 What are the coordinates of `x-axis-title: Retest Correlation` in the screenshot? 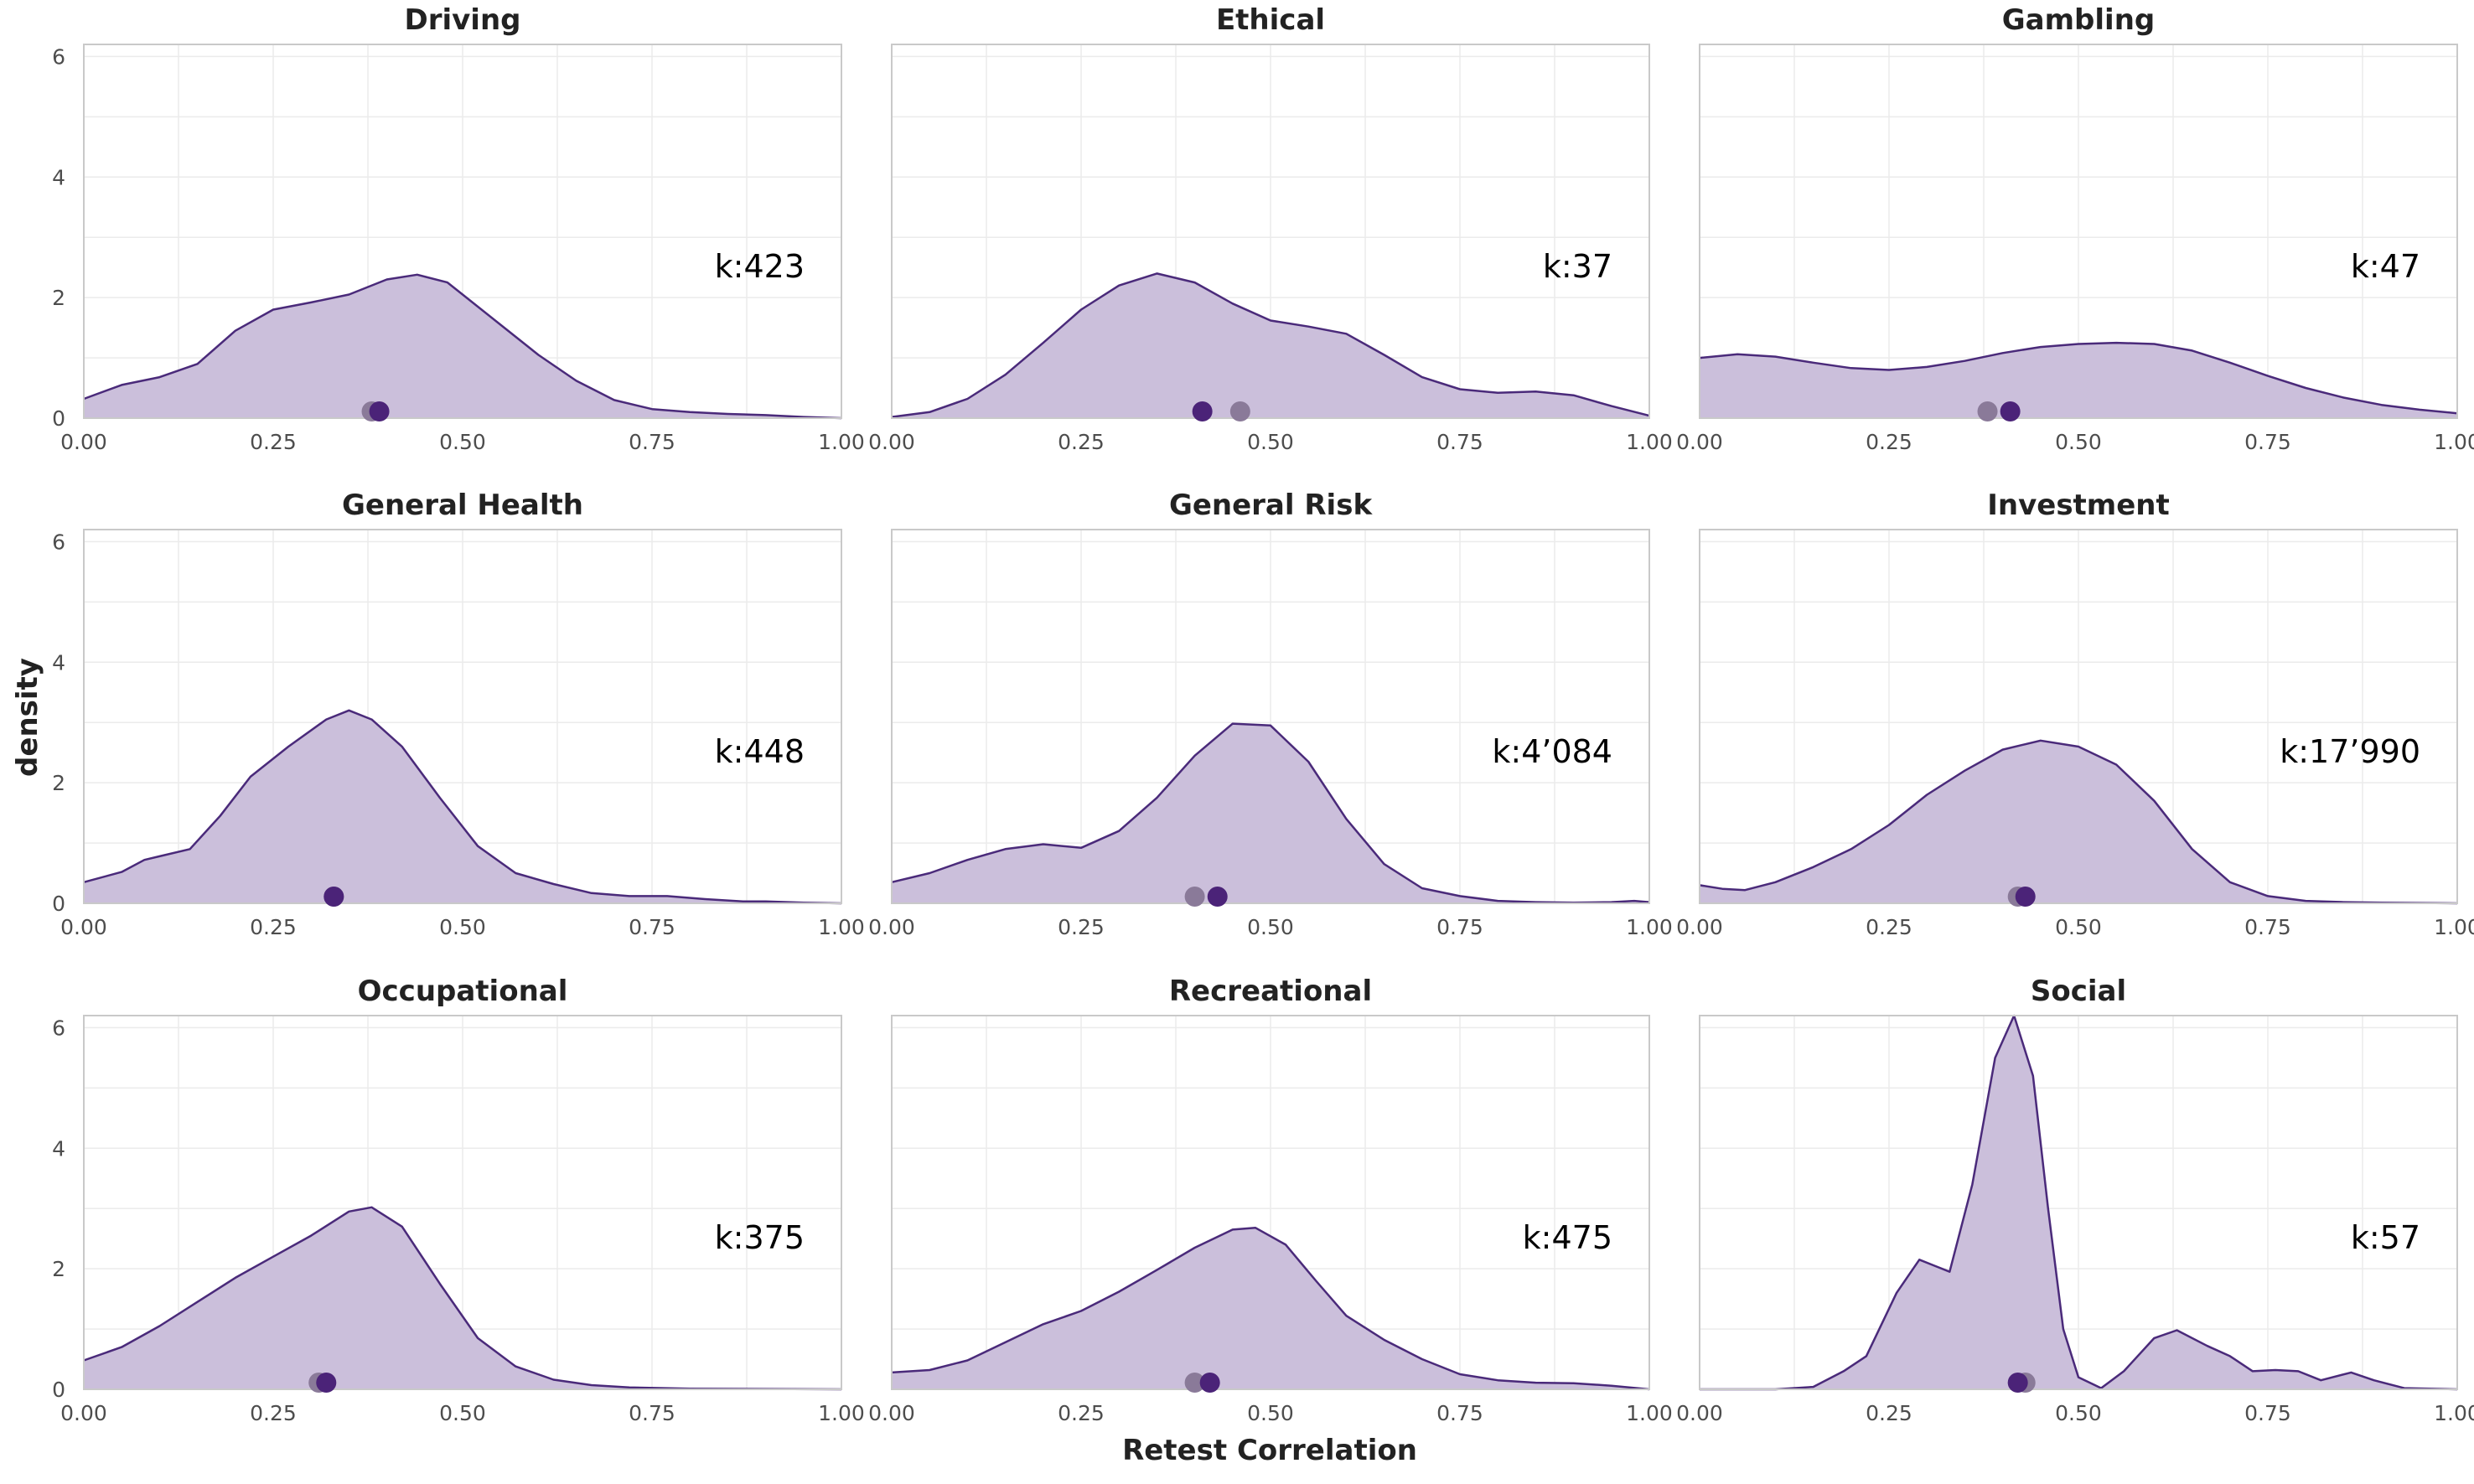 It's located at (1269, 1450).